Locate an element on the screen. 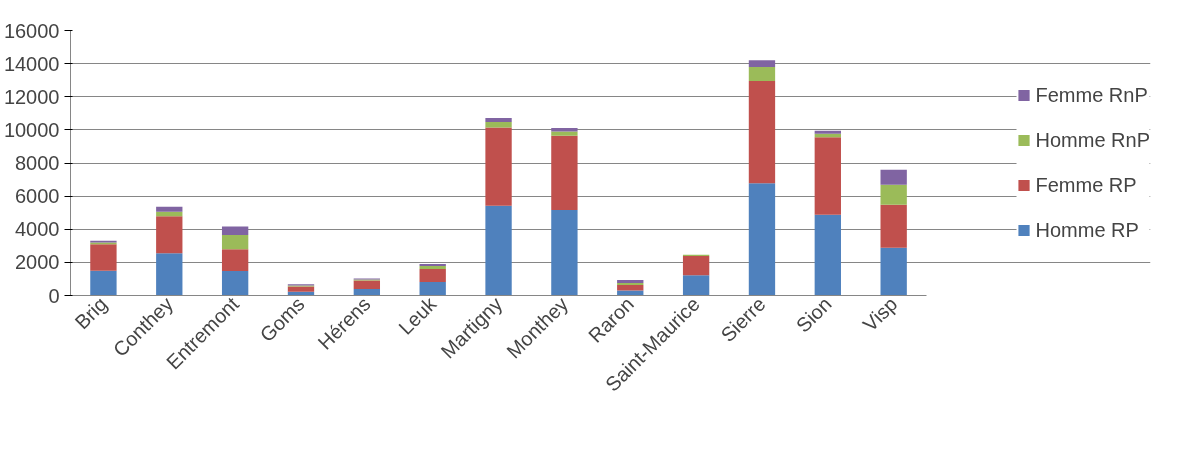 This screenshot has height=466, width=1180. y-tick-label: 2000 is located at coordinates (37, 262).